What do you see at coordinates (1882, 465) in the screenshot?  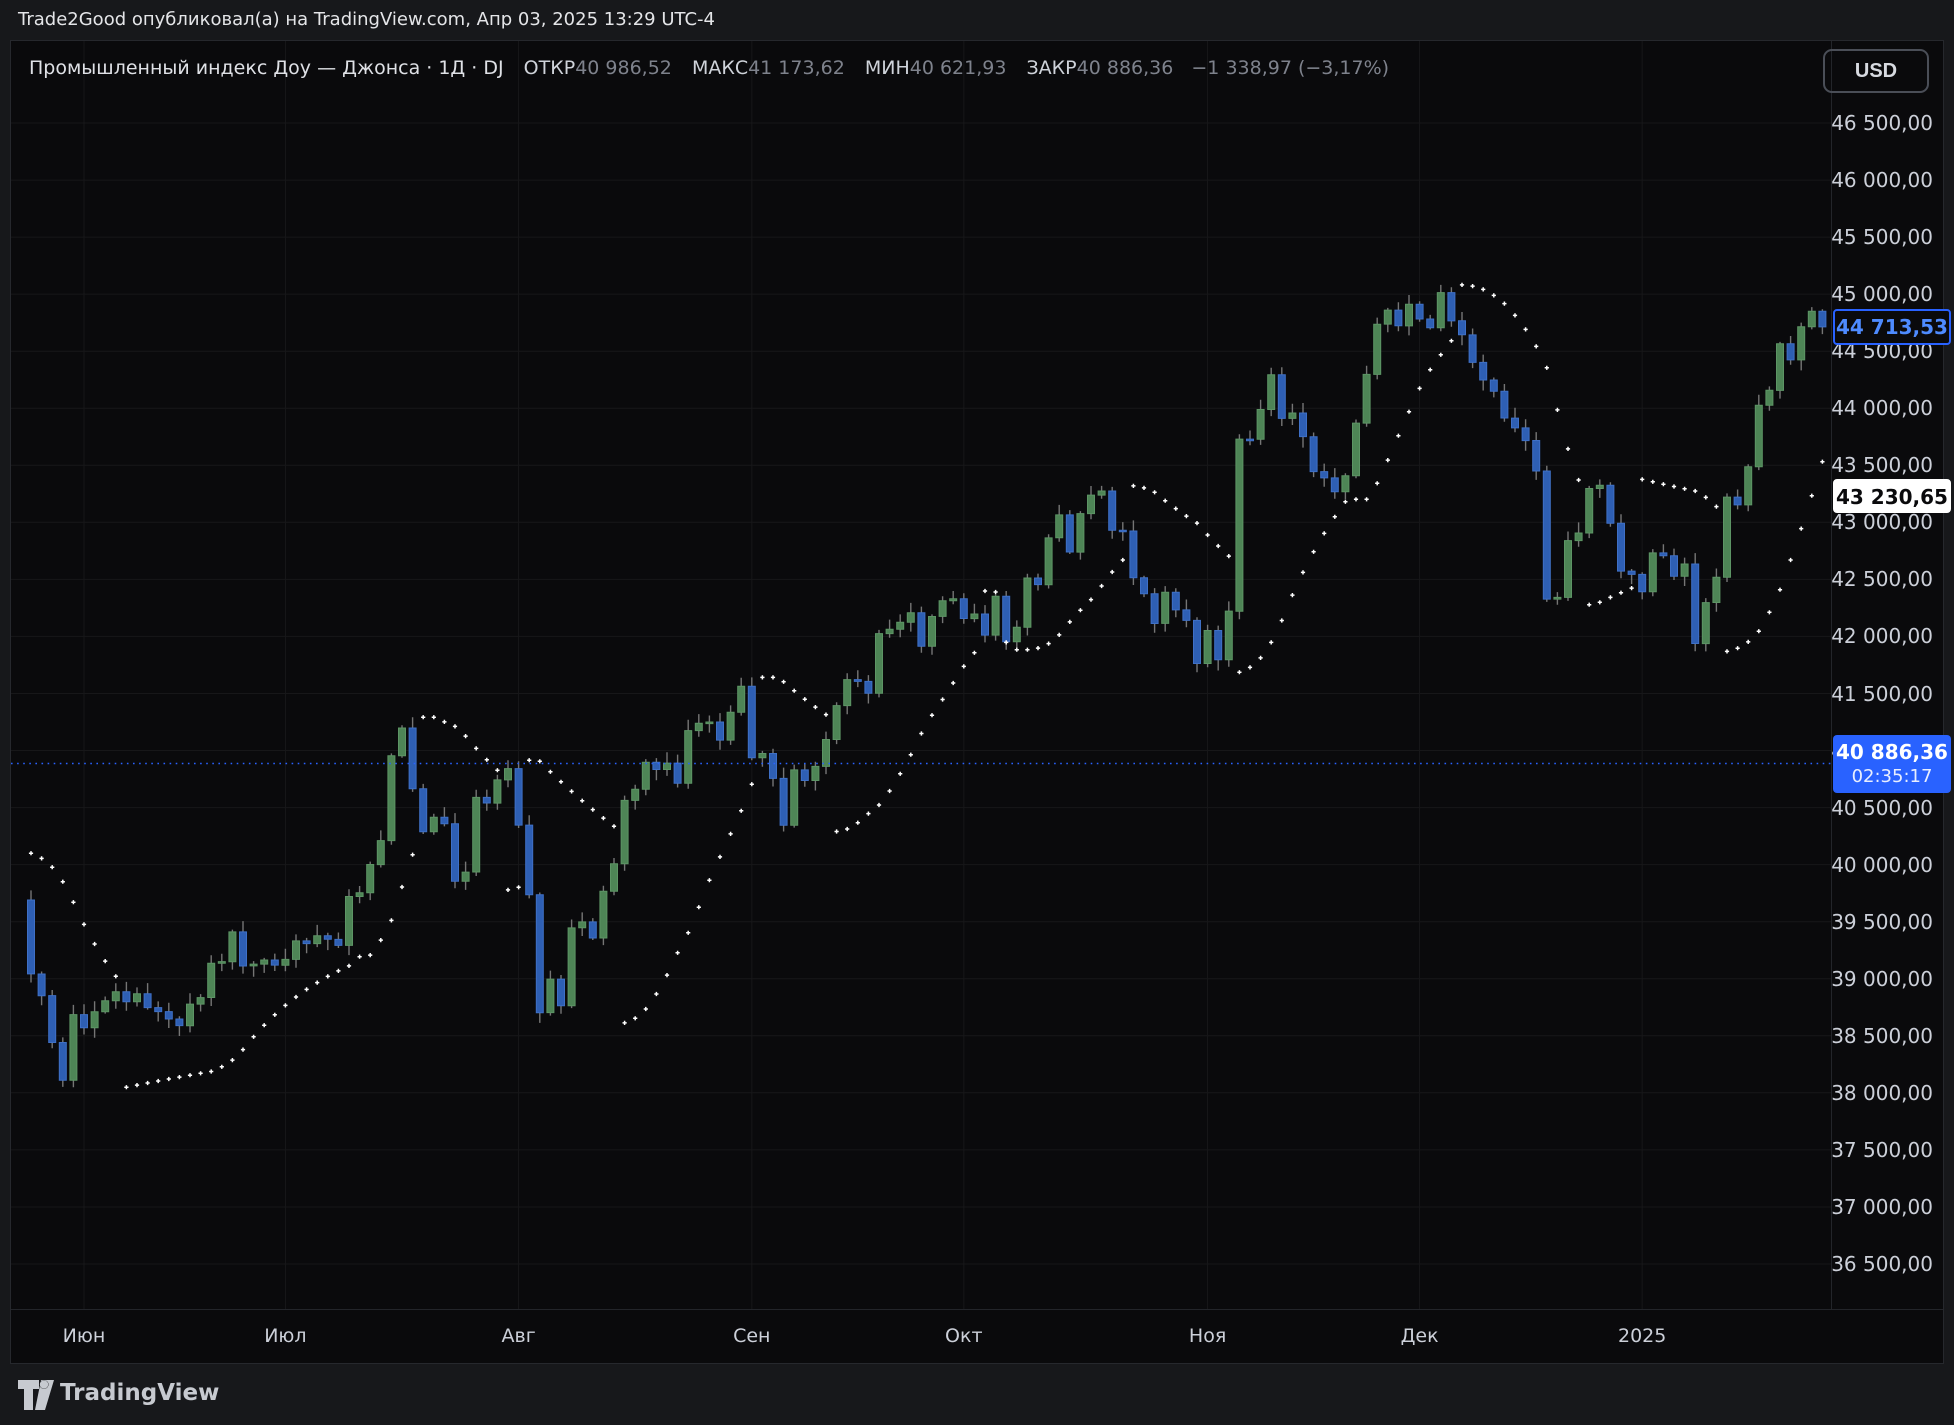 I see `price-axis-label: 43 500,00` at bounding box center [1882, 465].